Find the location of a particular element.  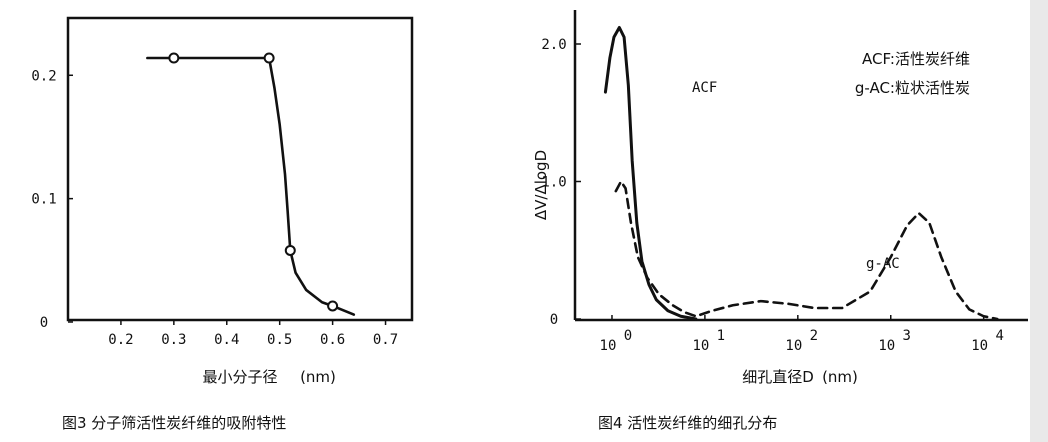

legend-entry: g-AC:粒状活性炭 is located at coordinates (912, 88).